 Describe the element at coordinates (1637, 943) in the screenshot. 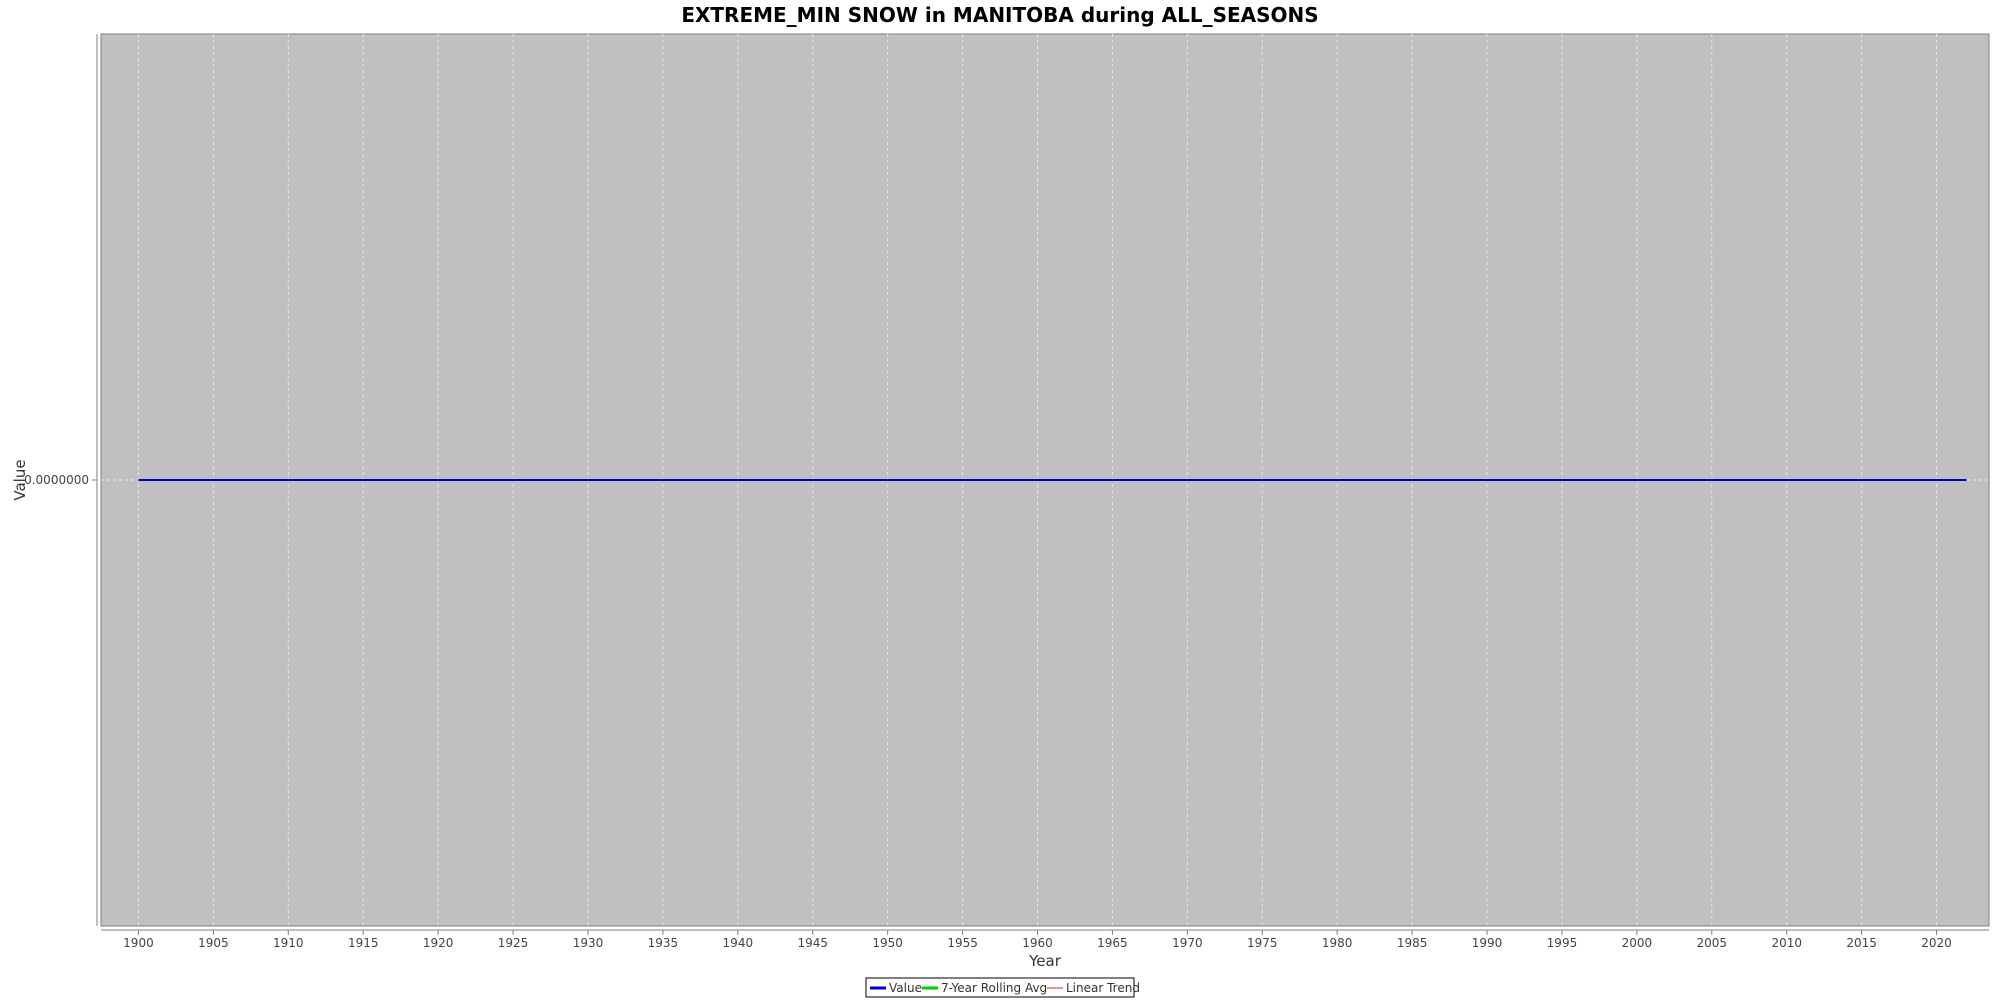

I see `x-tick-label: 2000` at that location.